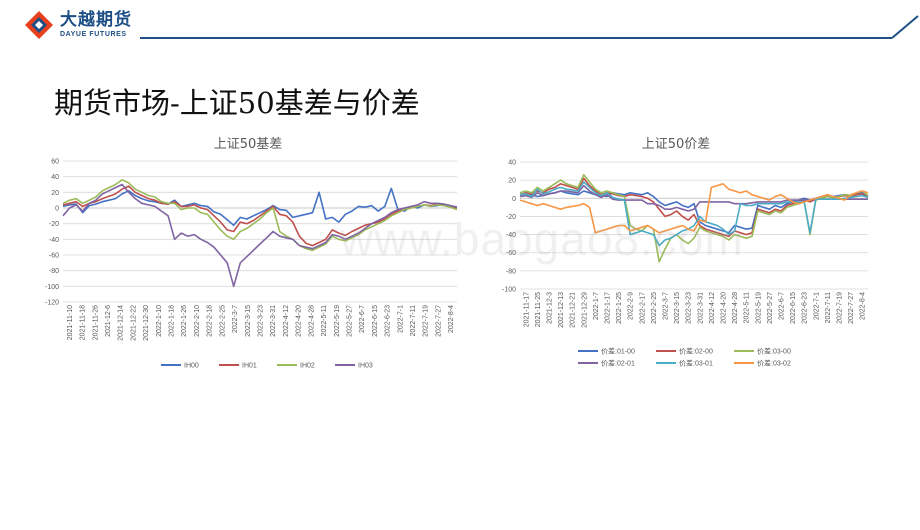 Image resolution: width=920 pixels, height=530 pixels. Describe the element at coordinates (191, 366) in the screenshot. I see `legend-label: IH00` at that location.